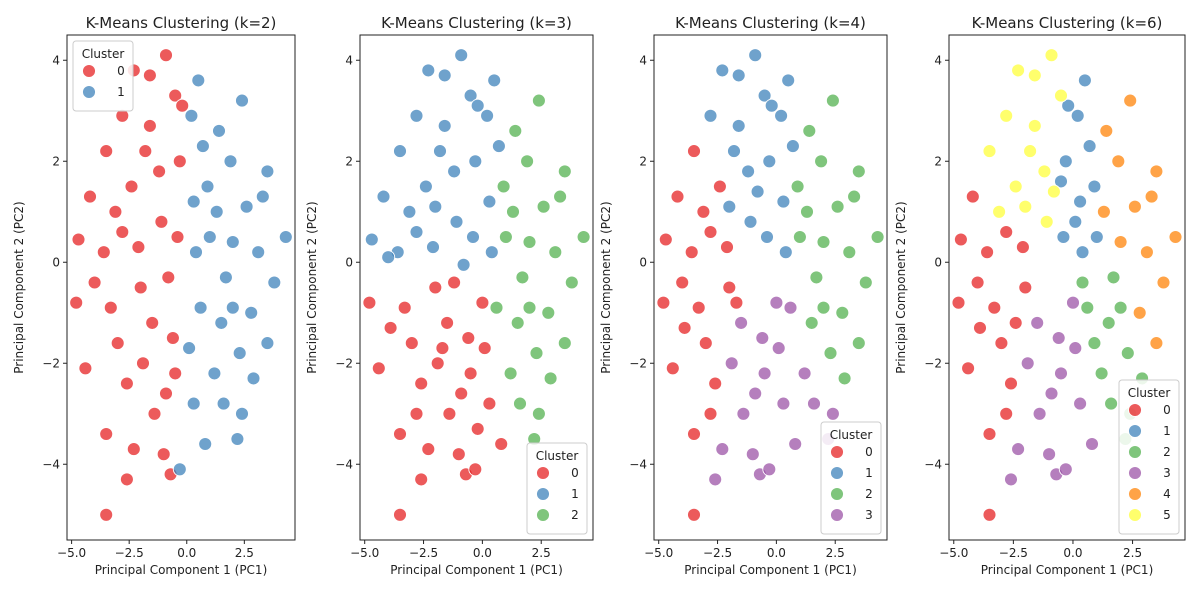 The image size is (1200, 600). Describe the element at coordinates (1072, 553) in the screenshot. I see `x-tick-label: 0.0` at that location.